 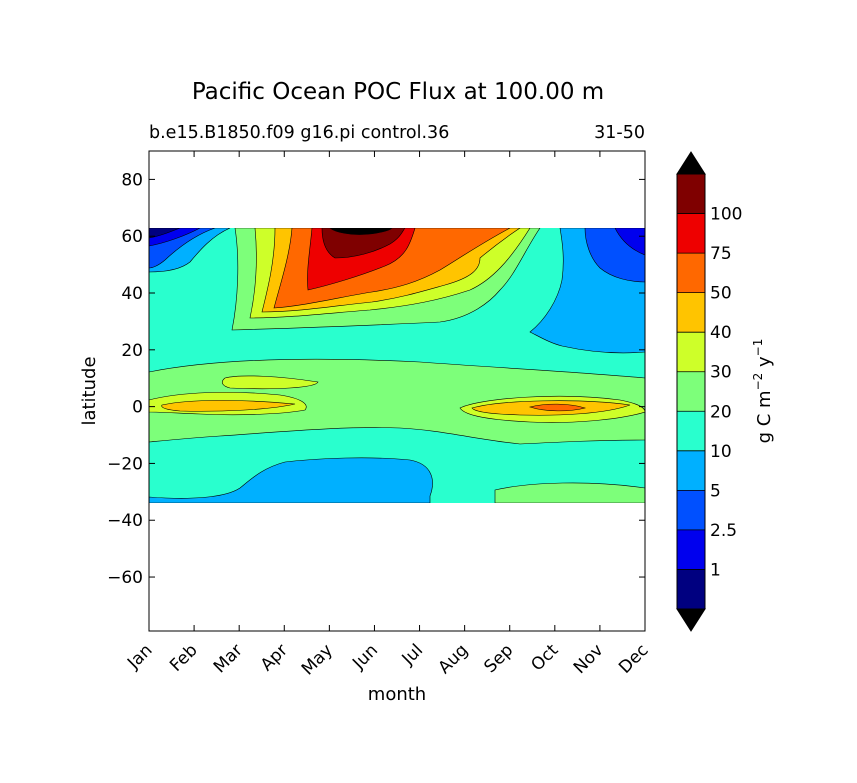 I want to click on colorbar-label-exp1: −2, so click(x=758, y=382).